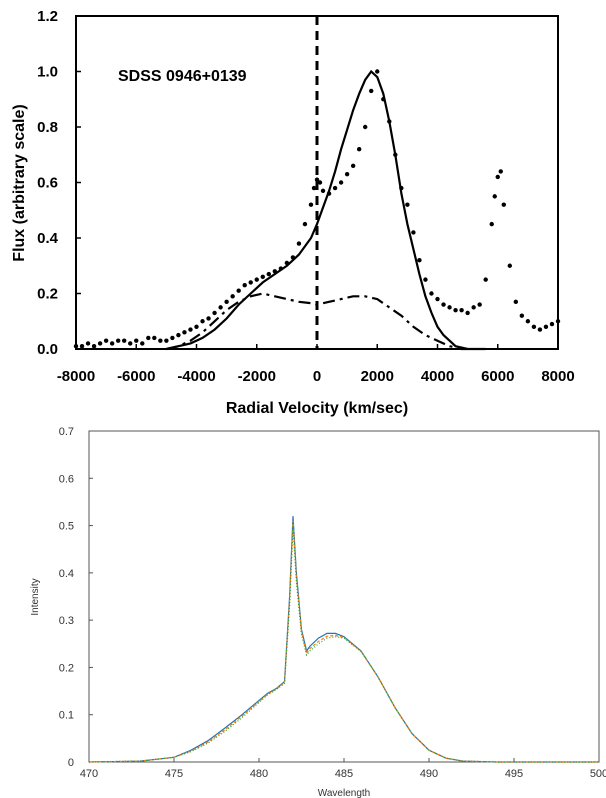 This screenshot has width=606, height=798. What do you see at coordinates (19, 182) in the screenshot?
I see `top-y-axis-title: Flux (arbitrary scale)` at bounding box center [19, 182].